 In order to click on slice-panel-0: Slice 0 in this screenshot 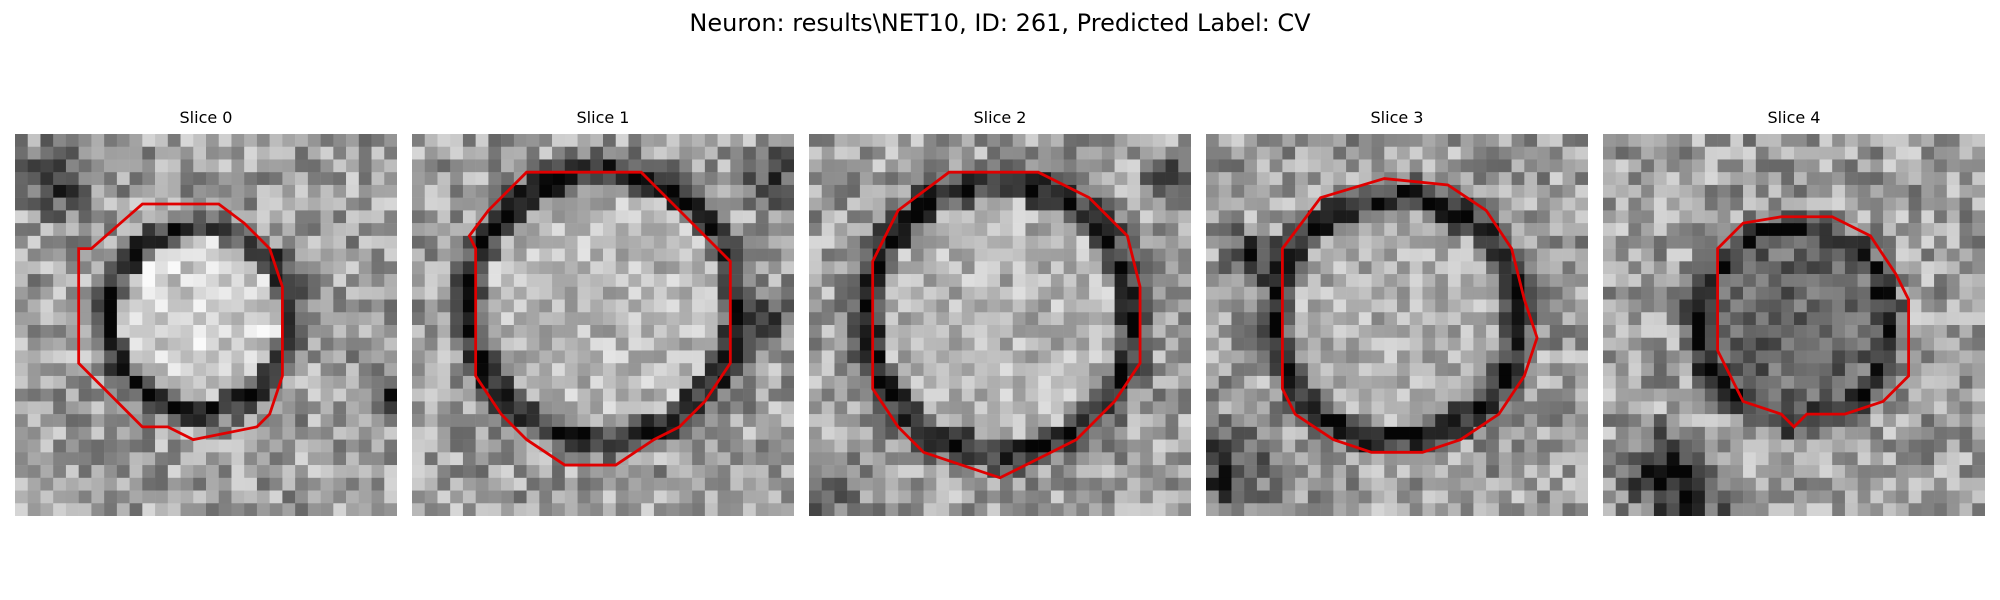, I will do `click(206, 312)`.